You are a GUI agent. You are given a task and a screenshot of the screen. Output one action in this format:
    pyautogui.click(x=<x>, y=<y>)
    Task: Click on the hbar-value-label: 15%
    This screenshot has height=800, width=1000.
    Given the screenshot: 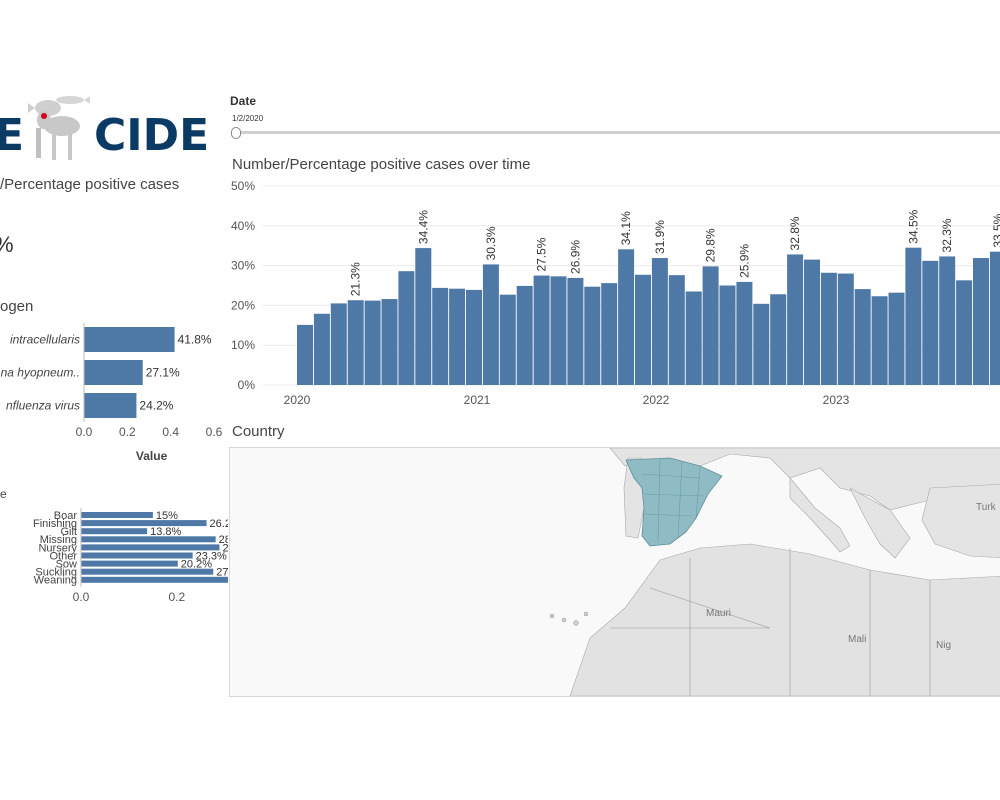 What is the action you would take?
    pyautogui.click(x=167, y=516)
    